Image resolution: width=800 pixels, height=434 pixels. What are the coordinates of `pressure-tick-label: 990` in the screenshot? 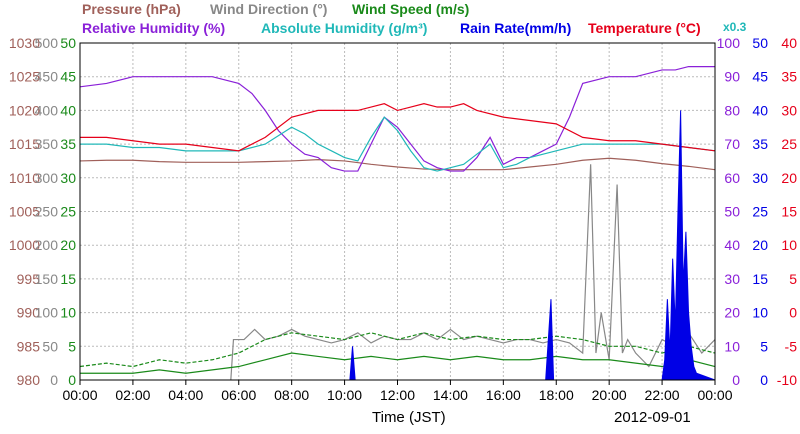 It's located at (29, 313).